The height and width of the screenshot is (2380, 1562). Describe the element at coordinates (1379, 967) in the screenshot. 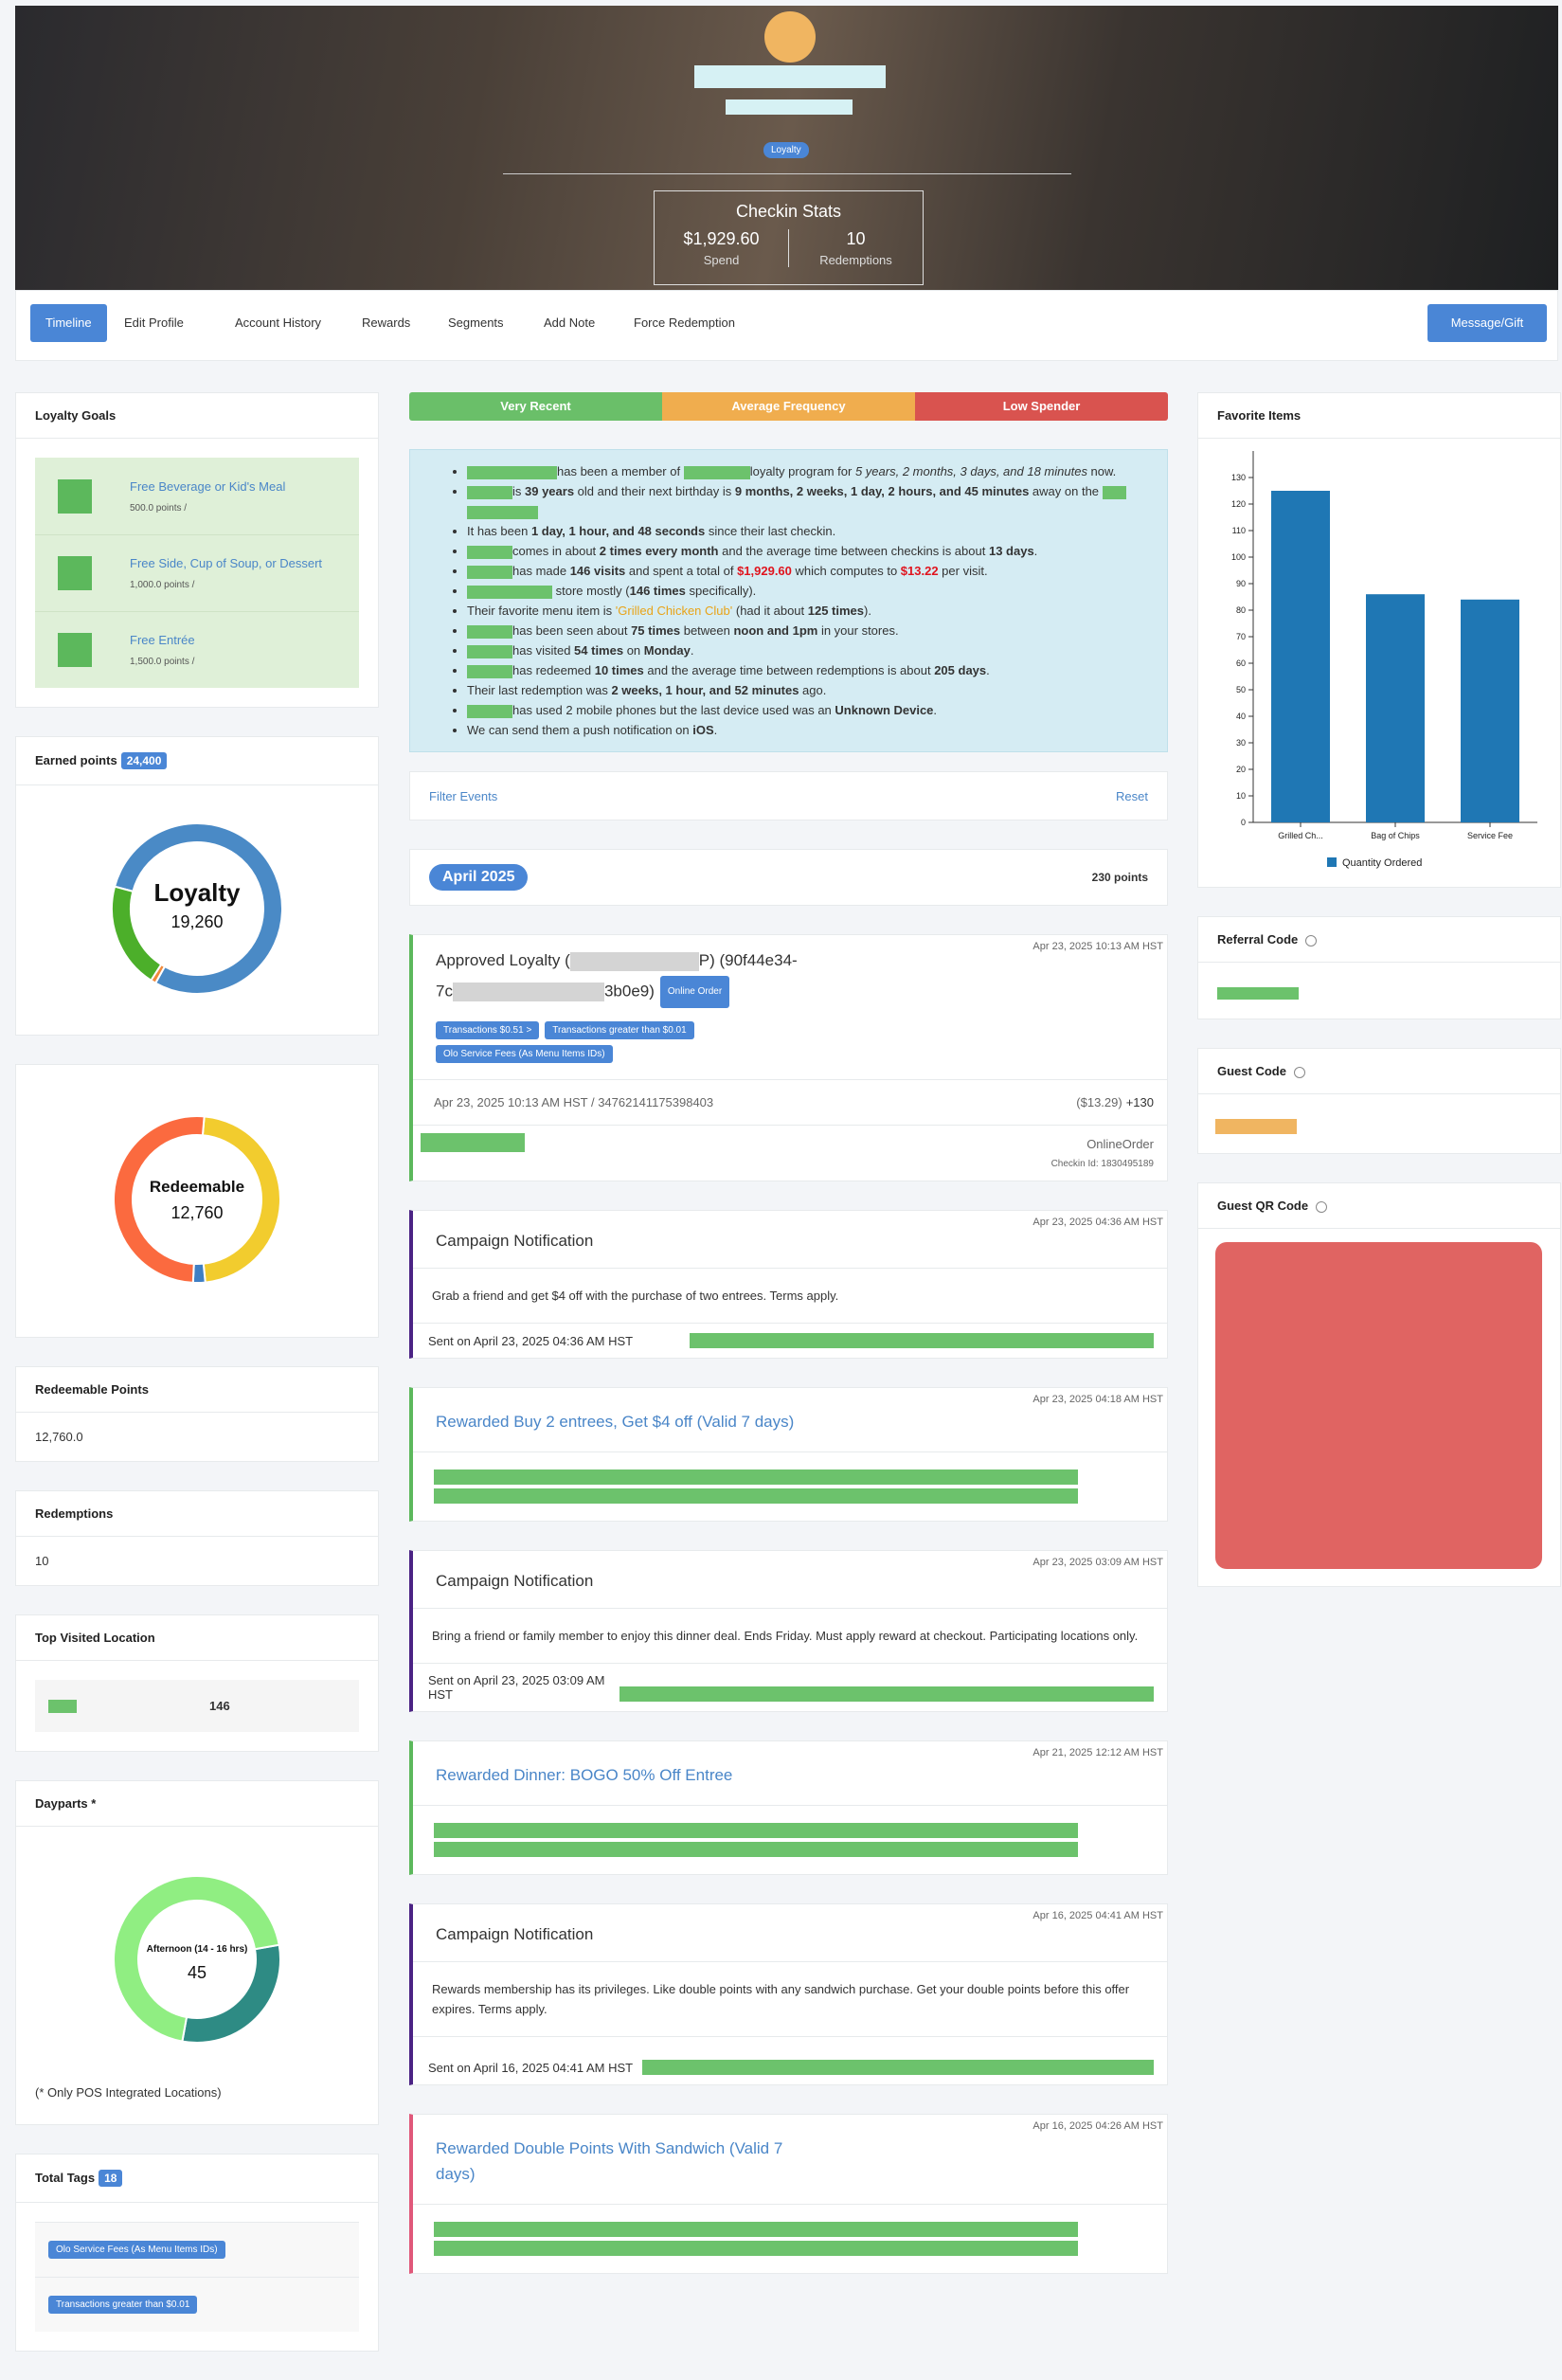

I see `card: Referral Code` at that location.